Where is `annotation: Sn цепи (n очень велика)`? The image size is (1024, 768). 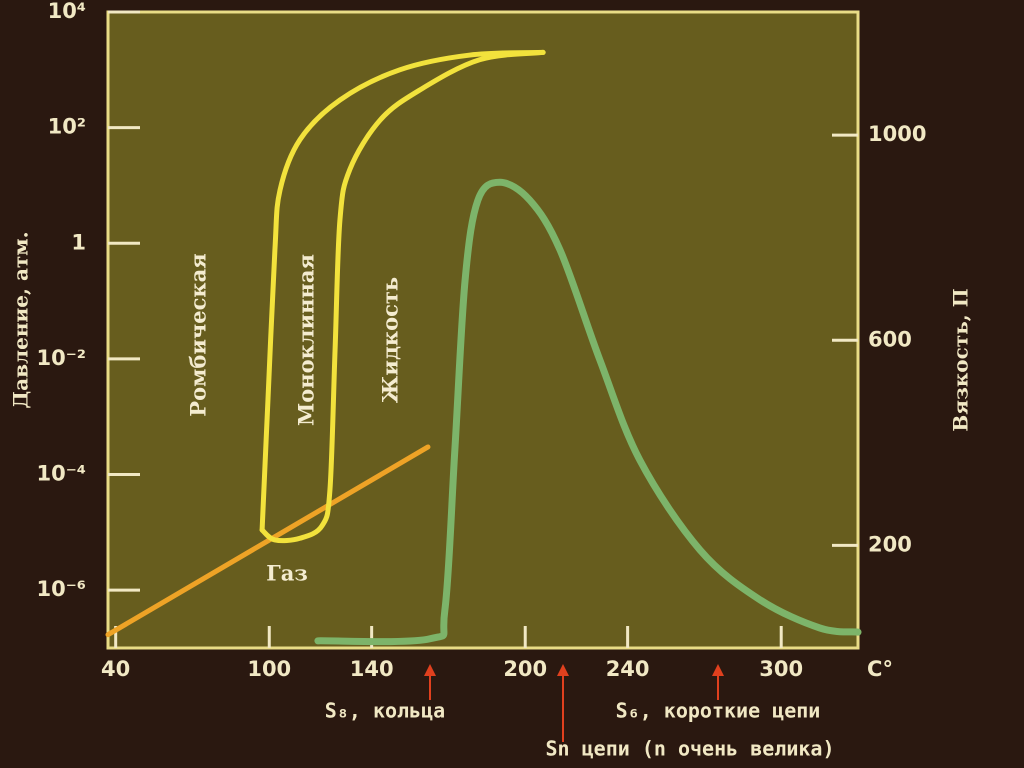
annotation: Sn цепи (n очень велика) is located at coordinates (690, 749).